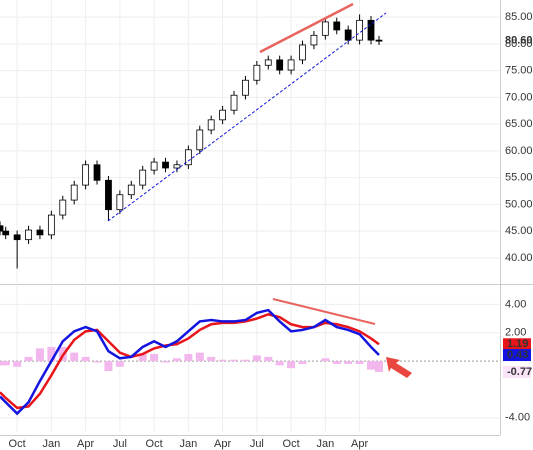  Describe the element at coordinates (399, 367) in the screenshot. I see `arrow` at that location.